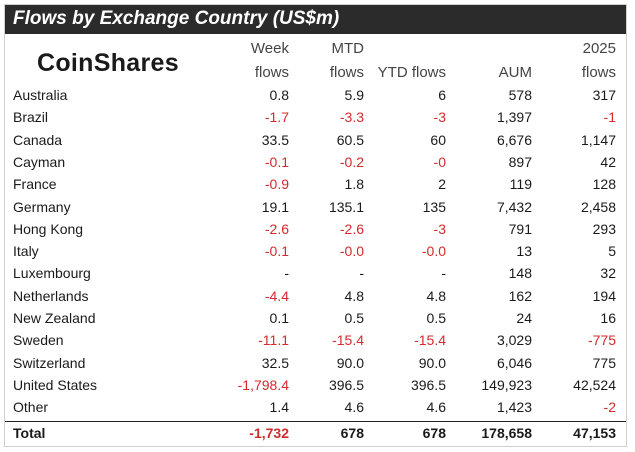 The image size is (635, 452). Describe the element at coordinates (514, 407) in the screenshot. I see `aum-cell: 1,423` at that location.